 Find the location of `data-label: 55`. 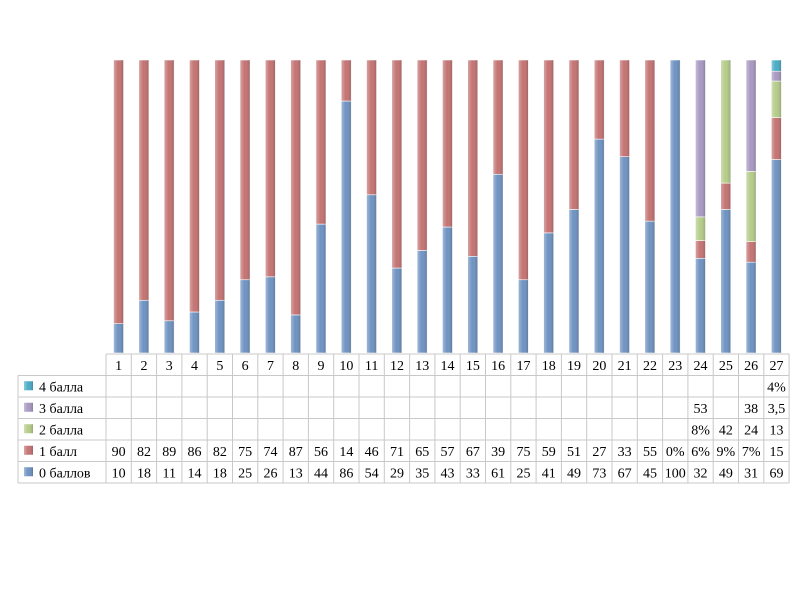

data-label: 55 is located at coordinates (650, 452).